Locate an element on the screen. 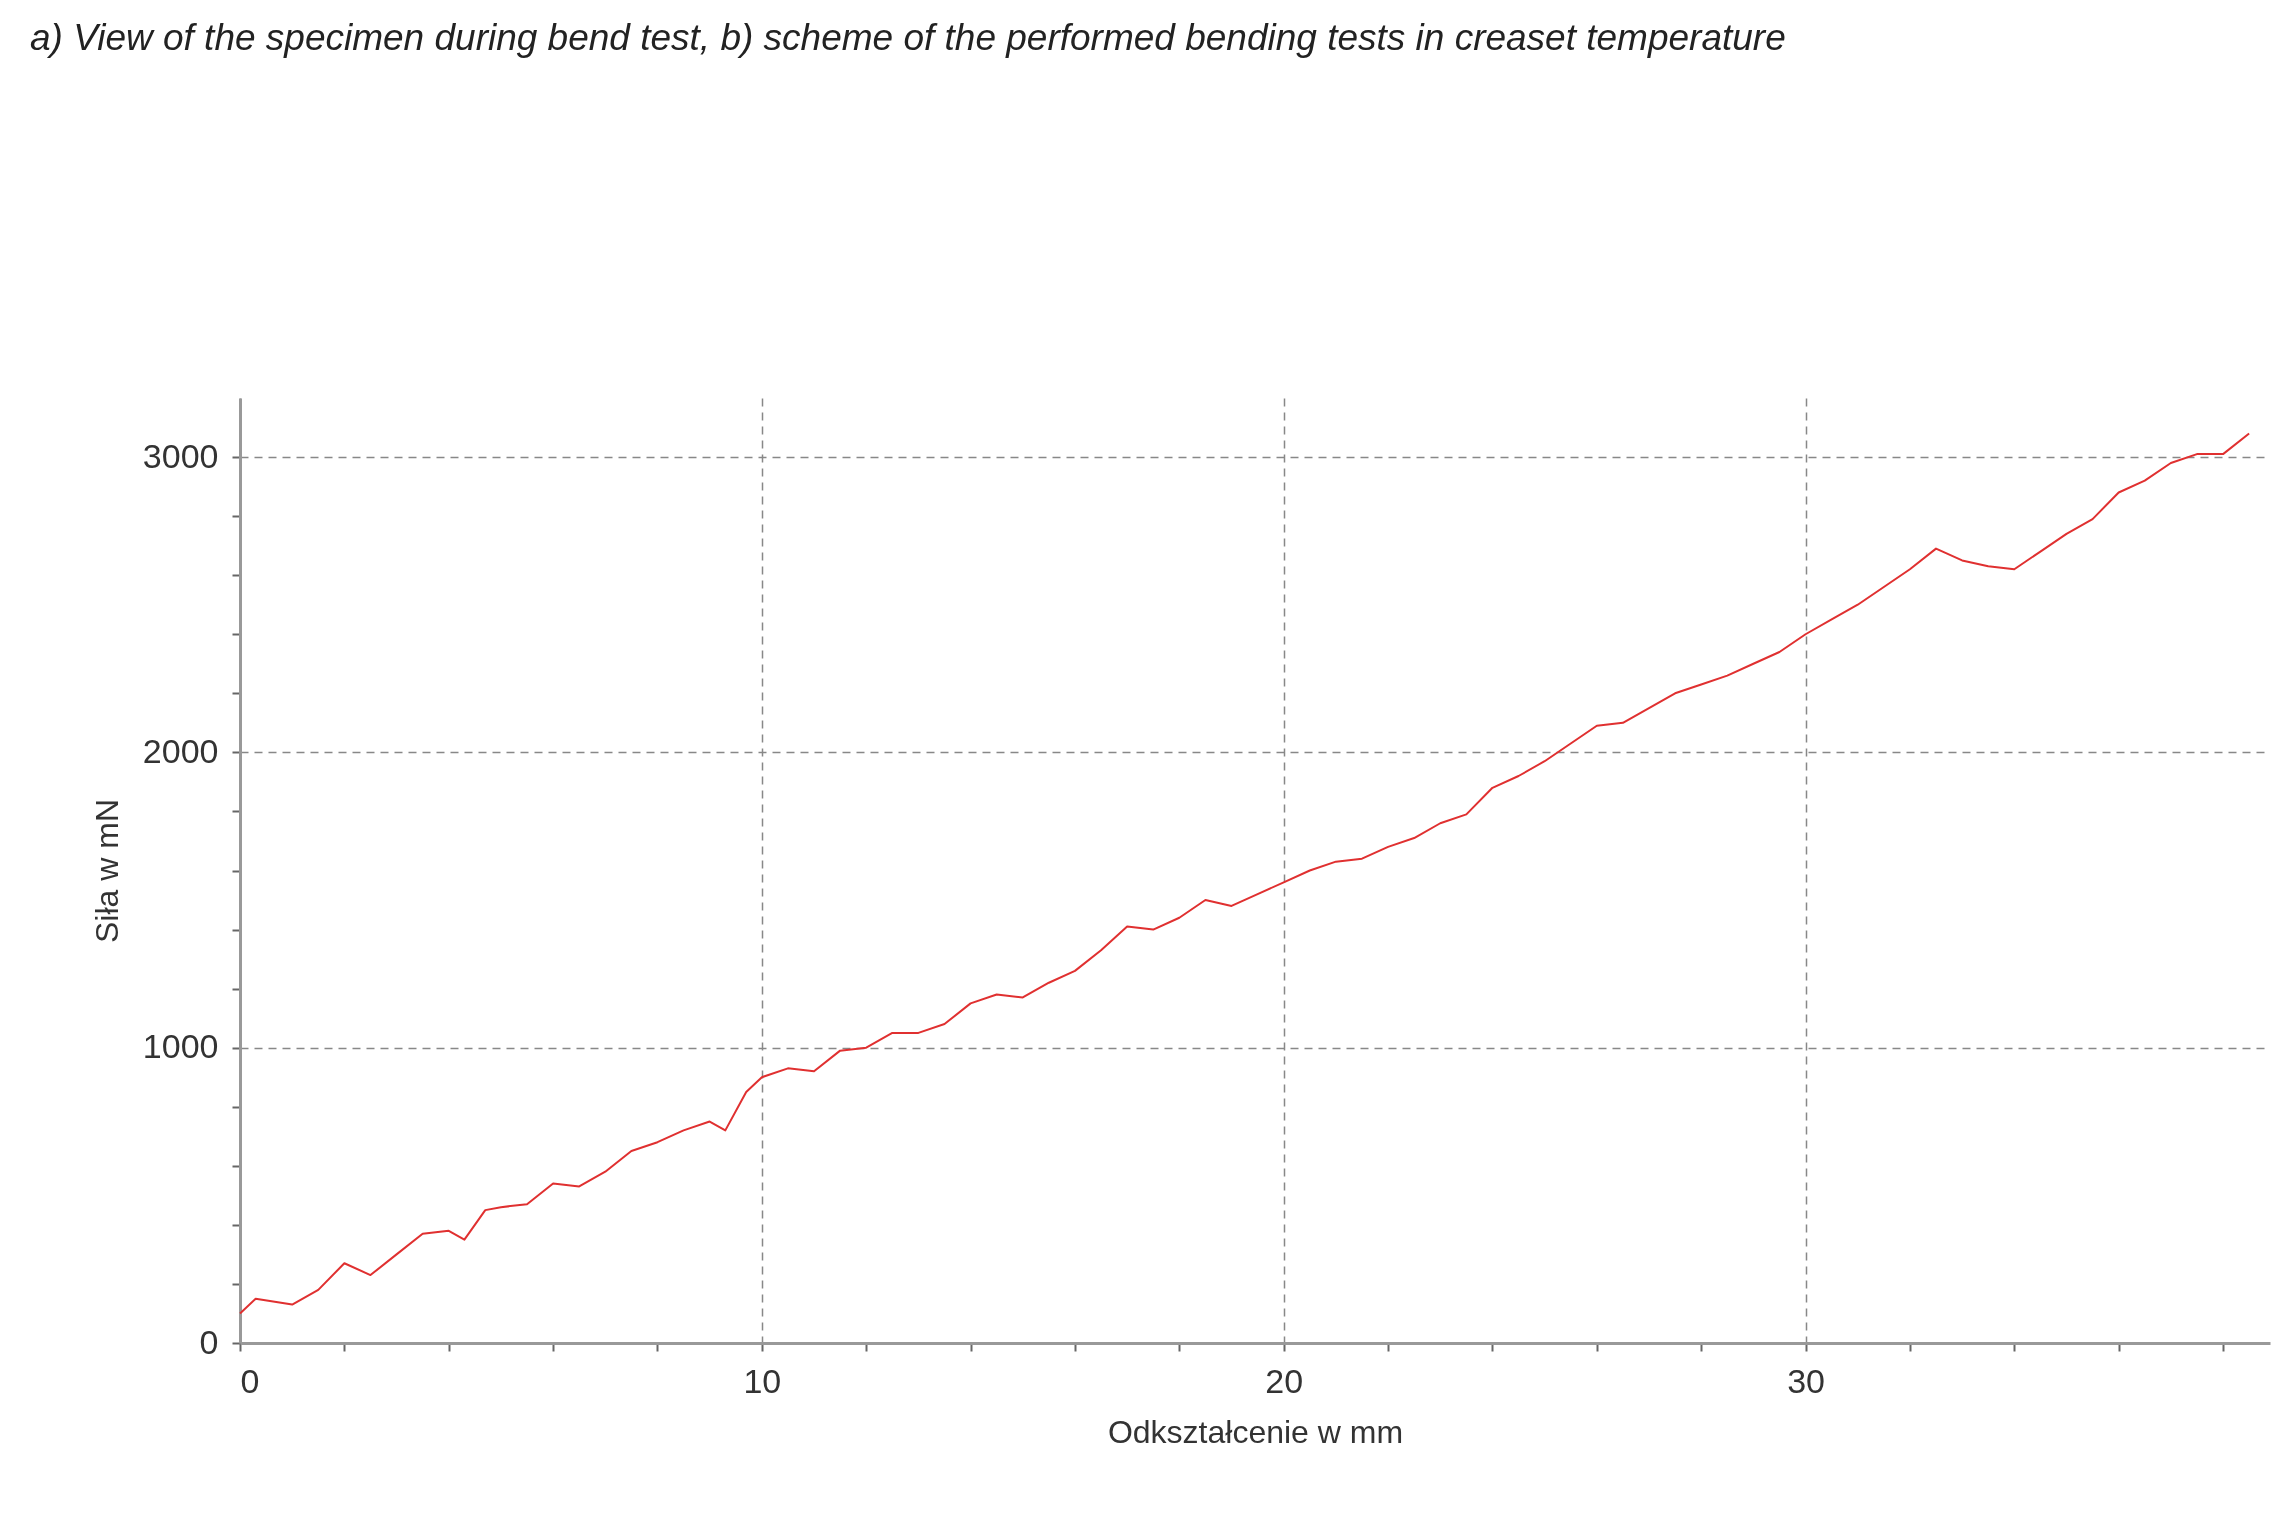 The image size is (2290, 1535). y-tick-label: 0 is located at coordinates (209, 1341).